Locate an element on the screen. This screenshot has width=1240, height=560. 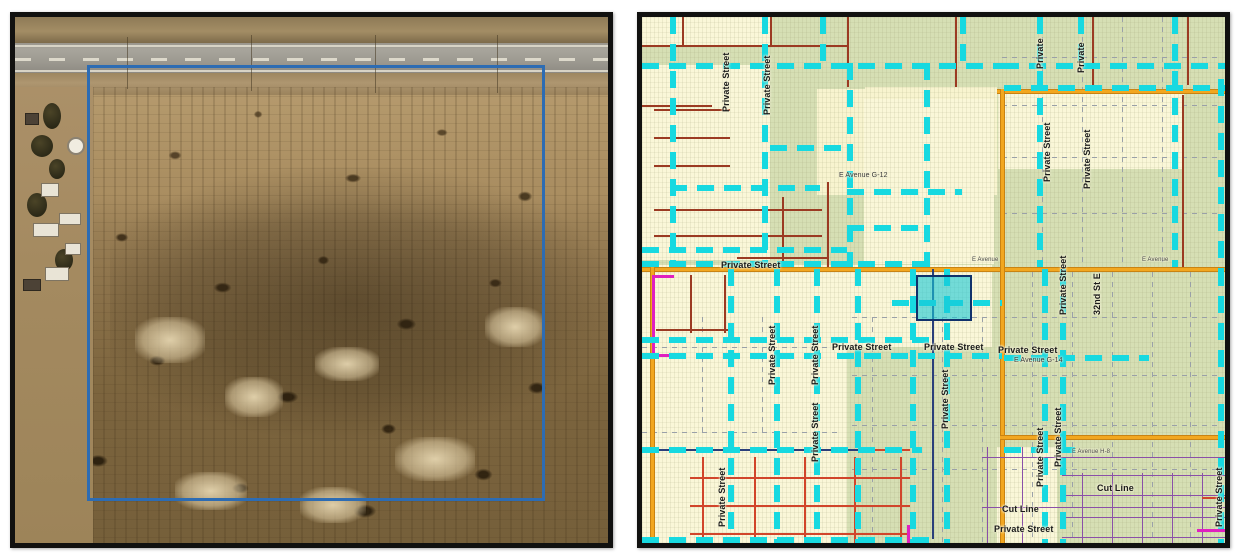
arterial-street-horizontal is located at coordinates (1112, 437).